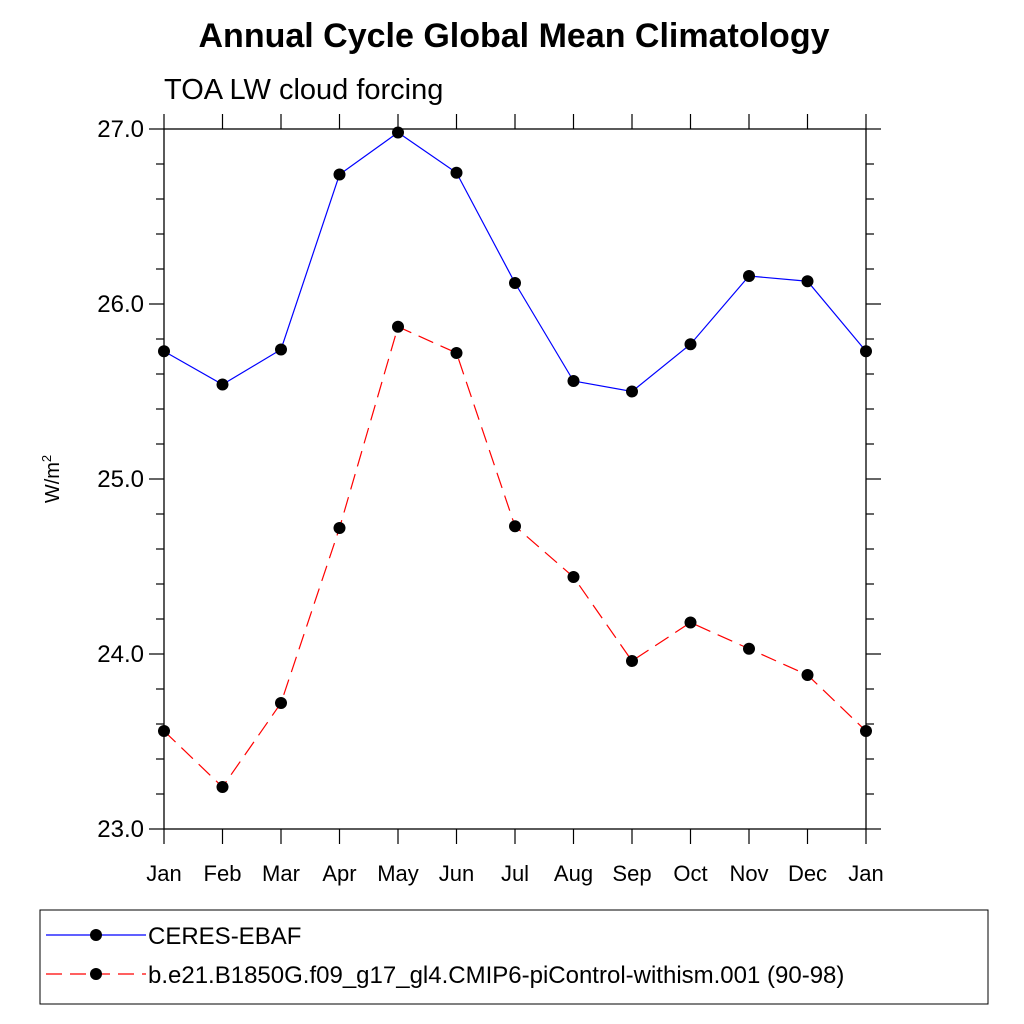 Image resolution: width=1024 pixels, height=1024 pixels. What do you see at coordinates (631, 873) in the screenshot?
I see `x-tick-label: Sep` at bounding box center [631, 873].